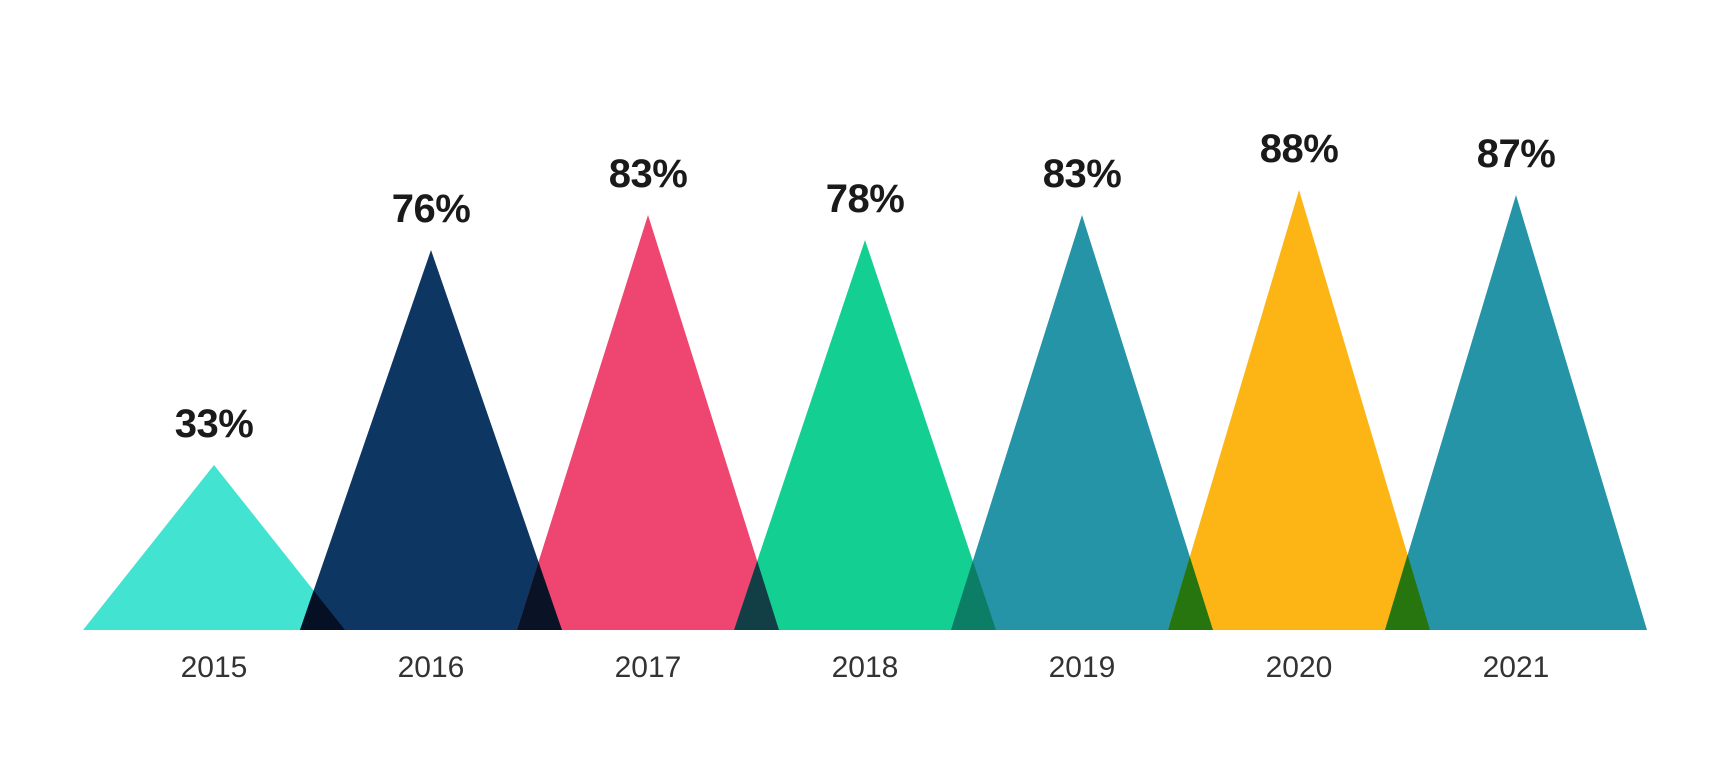 The image size is (1720, 777). Describe the element at coordinates (865, 667) in the screenshot. I see `year-label-2018: 2018` at that location.